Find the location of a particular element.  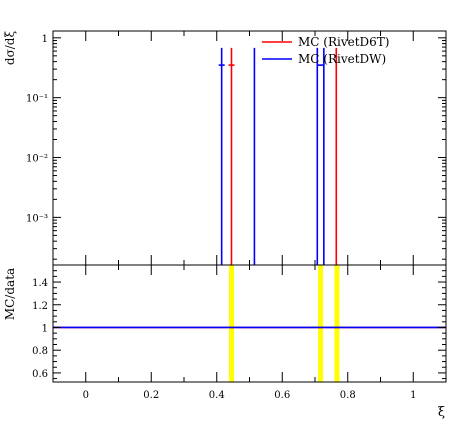

x-tick-label: 0.4 is located at coordinates (217, 395).